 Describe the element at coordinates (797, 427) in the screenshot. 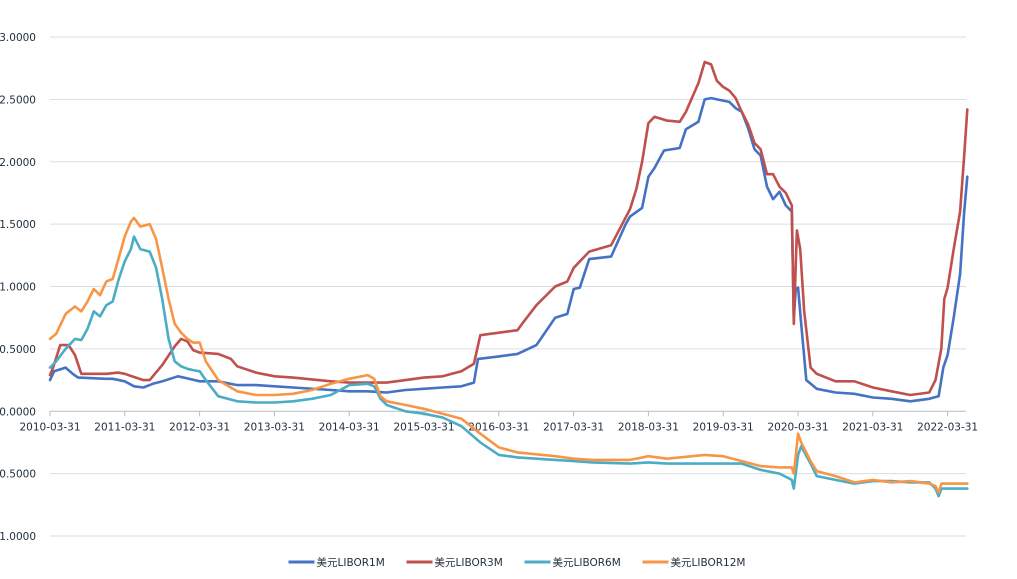

I see `x-tick-label: 2020-03-31` at that location.